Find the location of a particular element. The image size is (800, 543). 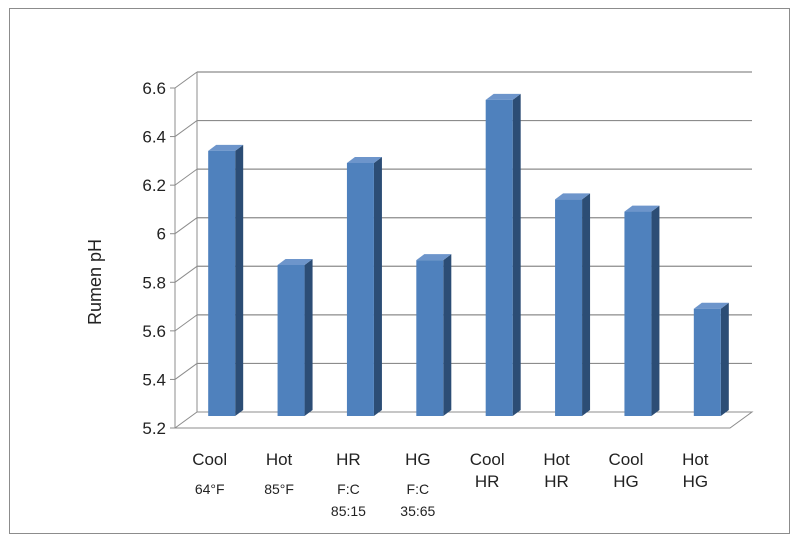

x-category-text: 64°F is located at coordinates (210, 489).